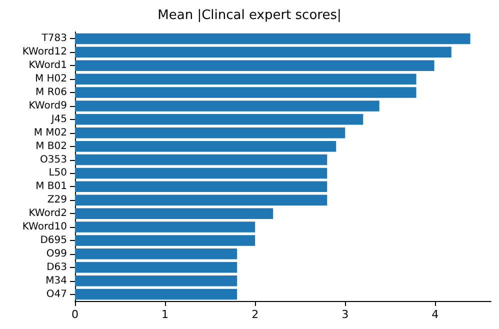 Image resolution: width=499 pixels, height=329 pixels. What do you see at coordinates (50, 79) in the screenshot?
I see `y-tick-label: M H02` at bounding box center [50, 79].